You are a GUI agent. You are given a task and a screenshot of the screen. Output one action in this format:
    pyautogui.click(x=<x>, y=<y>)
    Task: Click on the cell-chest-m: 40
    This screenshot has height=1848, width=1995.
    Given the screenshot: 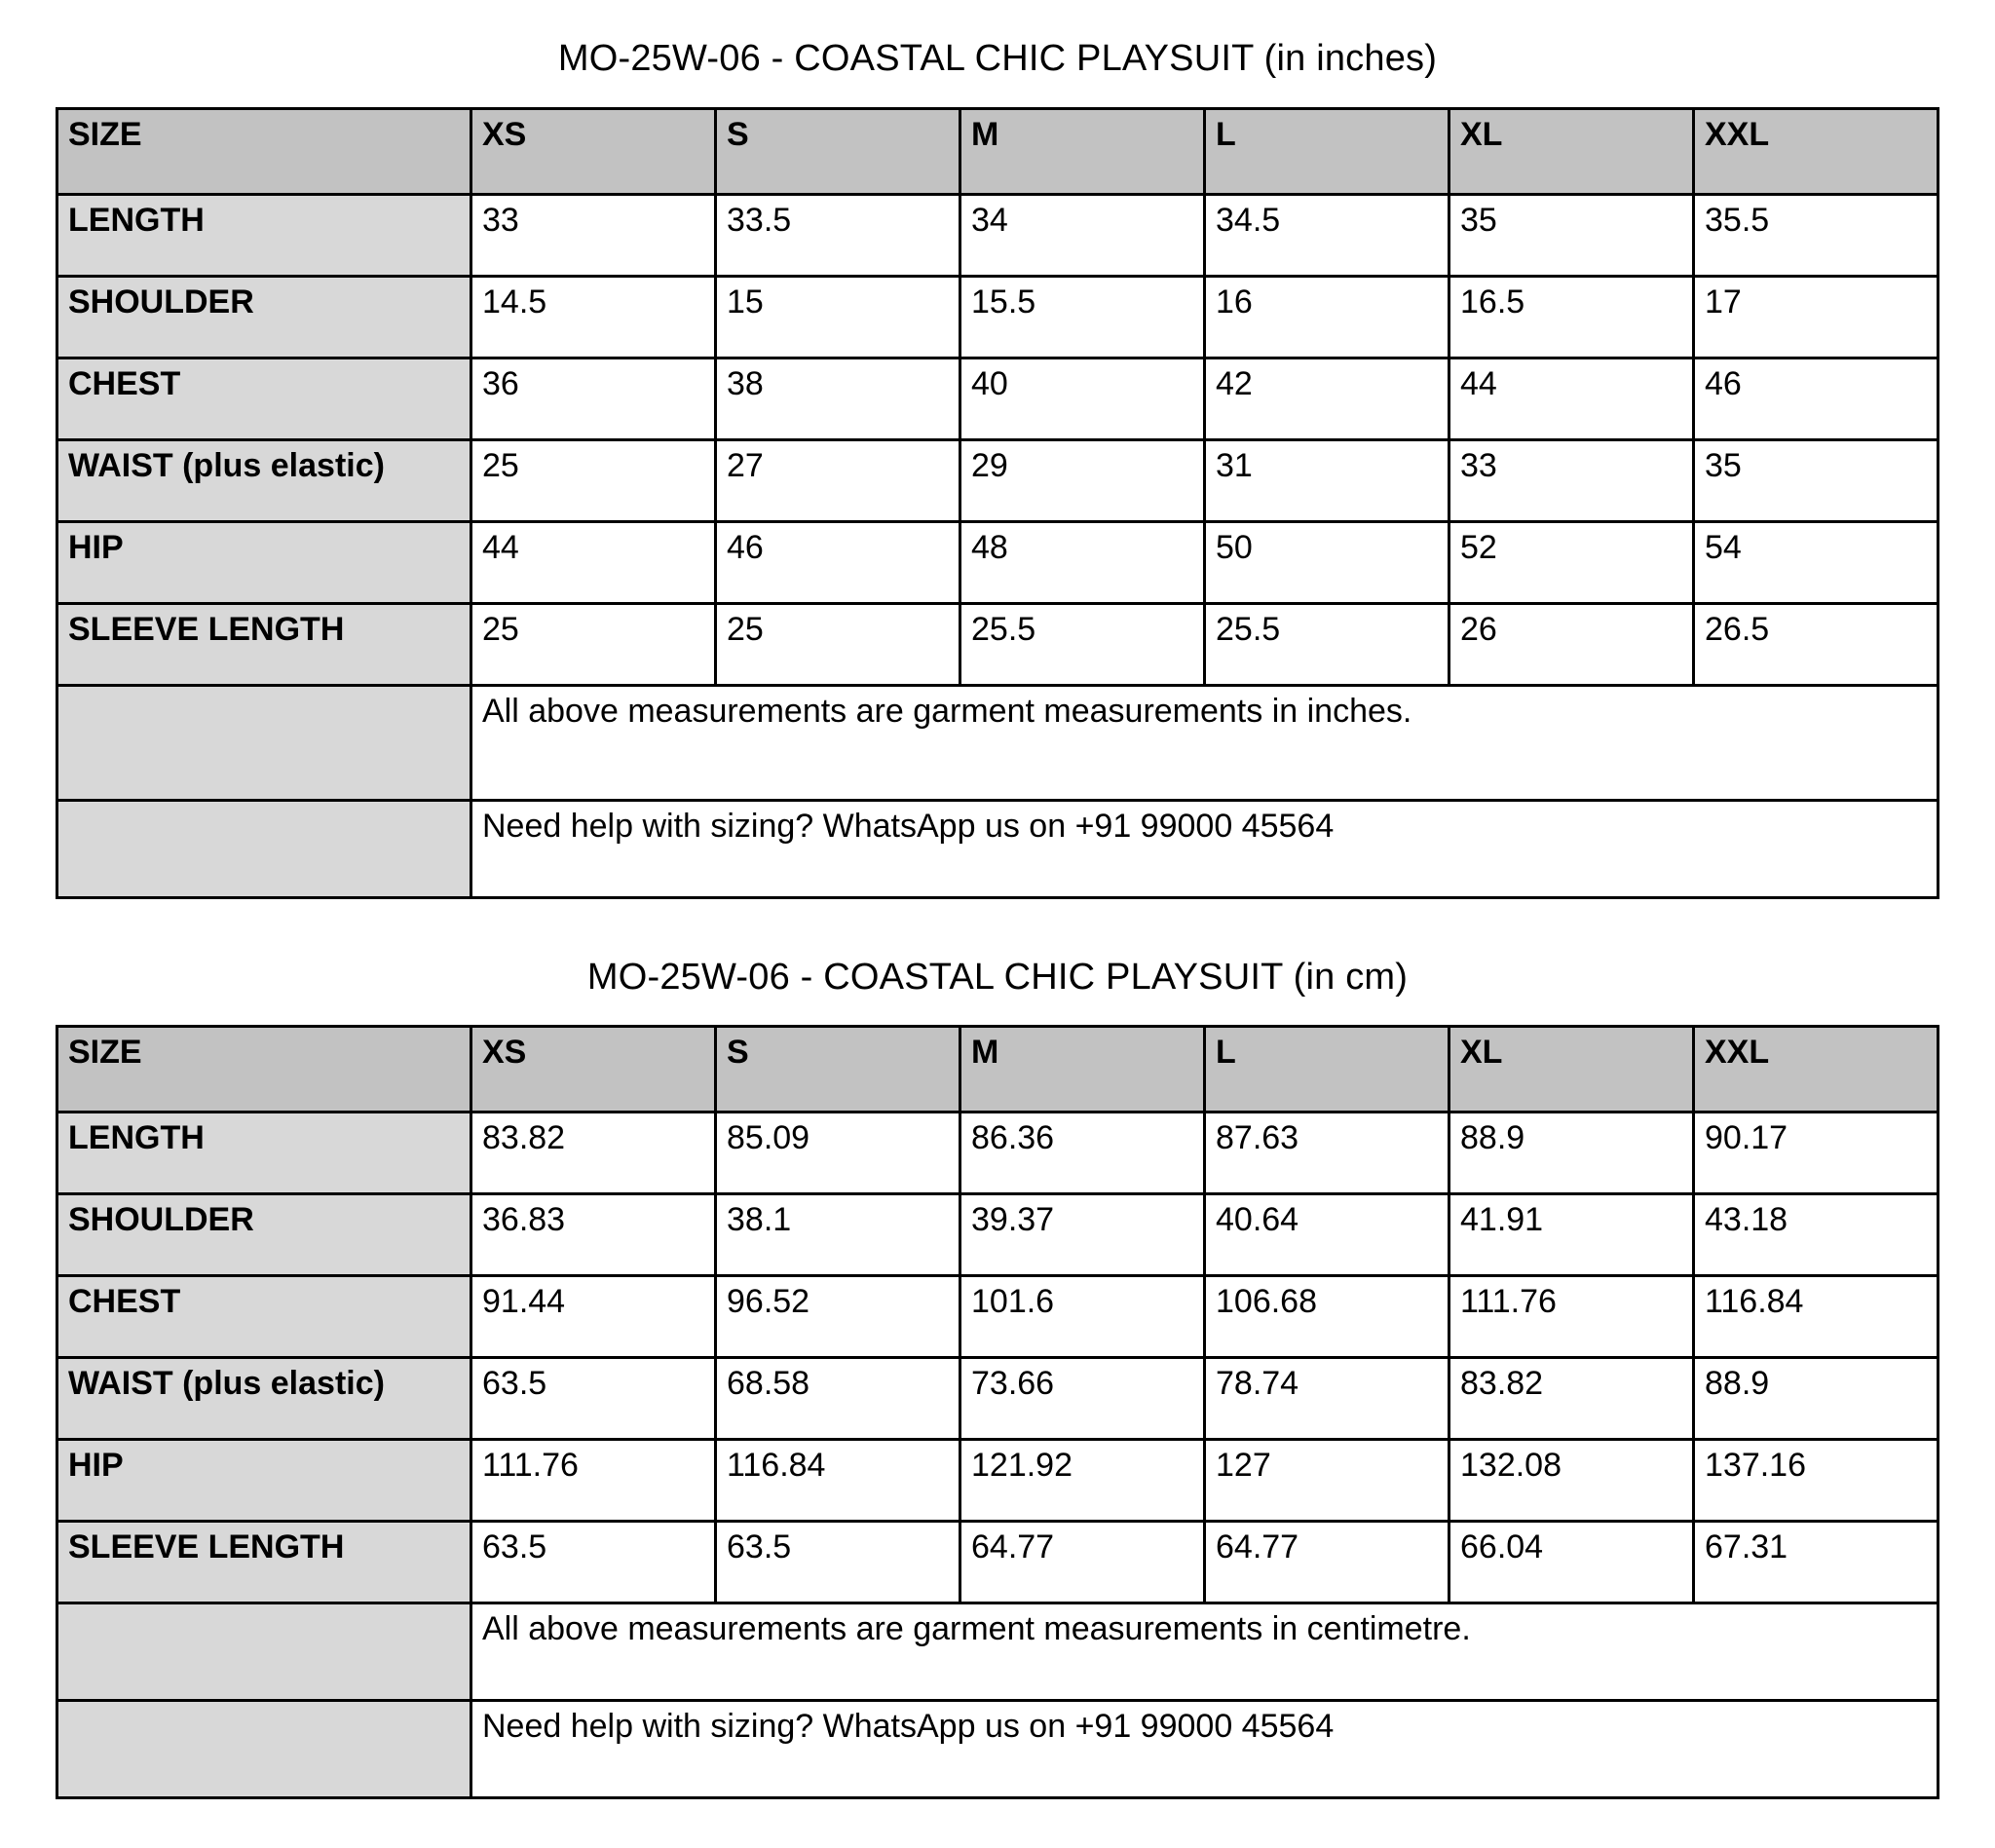 What is the action you would take?
    pyautogui.click(x=1082, y=399)
    